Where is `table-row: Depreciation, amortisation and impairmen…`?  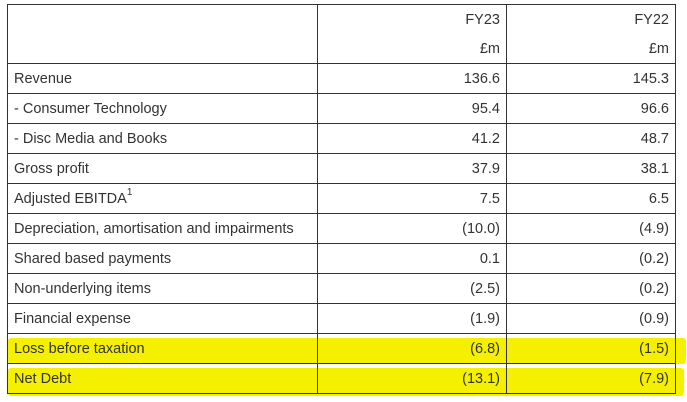 table-row: Depreciation, amortisation and impairmen… is located at coordinates (341, 228).